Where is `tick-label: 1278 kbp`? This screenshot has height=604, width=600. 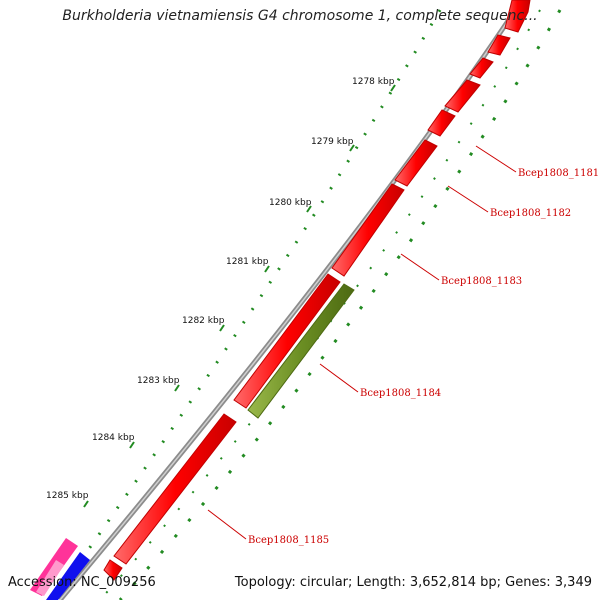
tick-label: 1278 kbp is located at coordinates (373, 82).